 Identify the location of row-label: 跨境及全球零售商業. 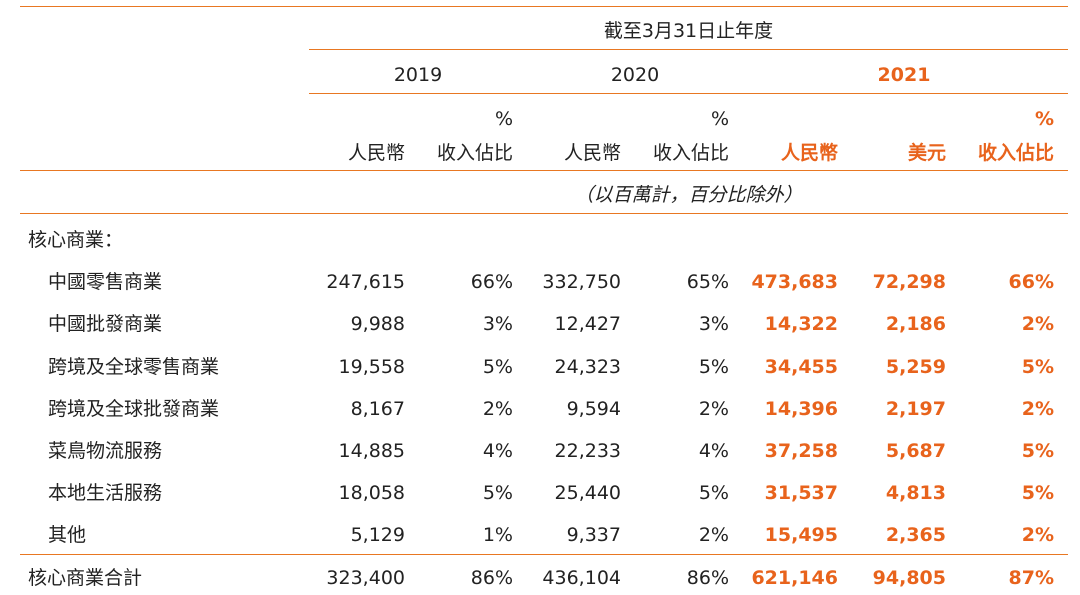
(134, 367).